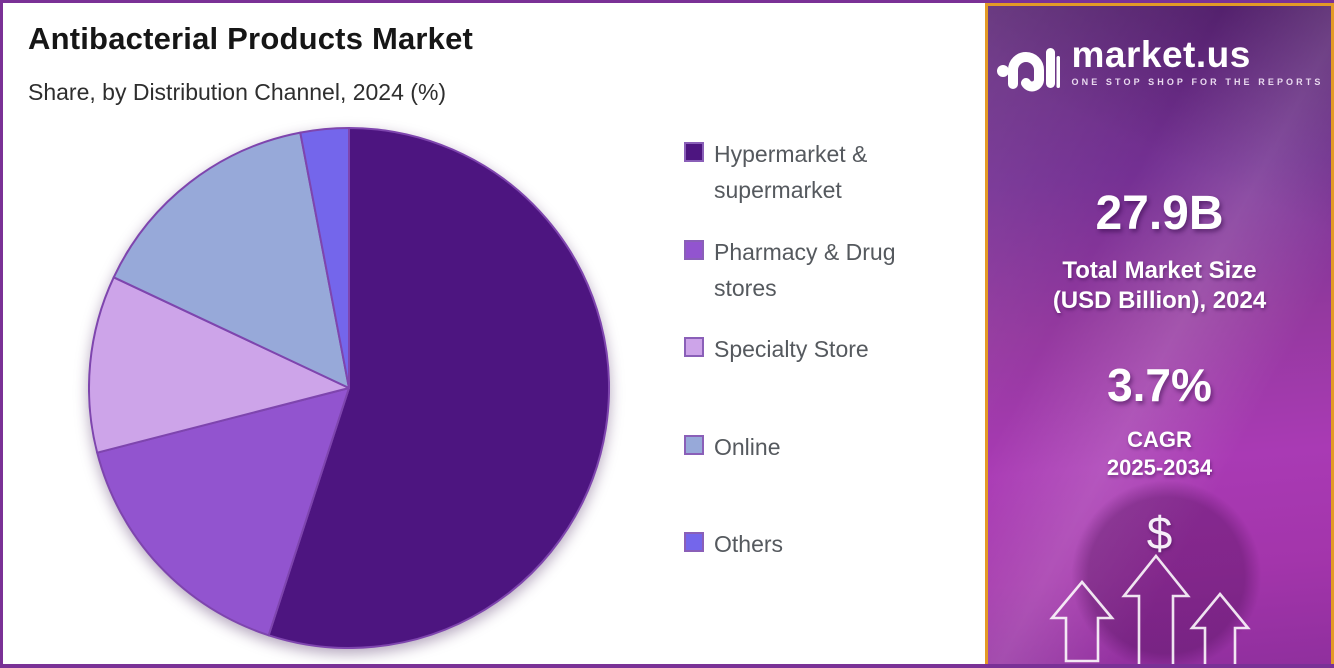  What do you see at coordinates (1159, 270) in the screenshot?
I see `market-size-label-line1: Total Market Size` at bounding box center [1159, 270].